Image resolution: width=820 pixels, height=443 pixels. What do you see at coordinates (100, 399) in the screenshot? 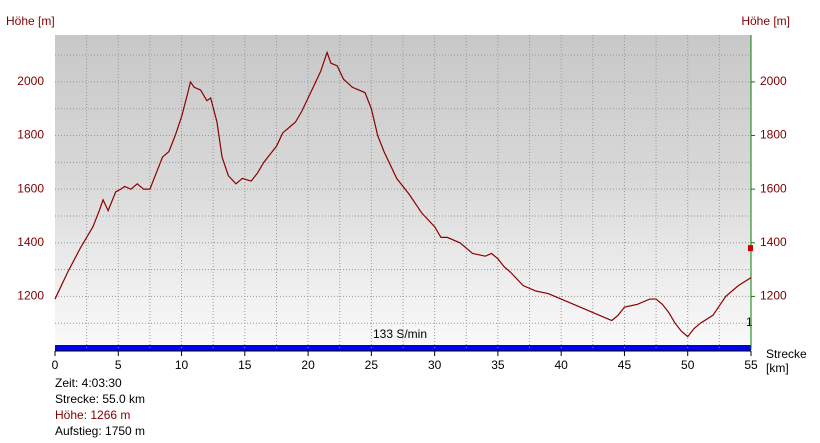
I see `footer-distance: Strecke: 55.0 km` at bounding box center [100, 399].